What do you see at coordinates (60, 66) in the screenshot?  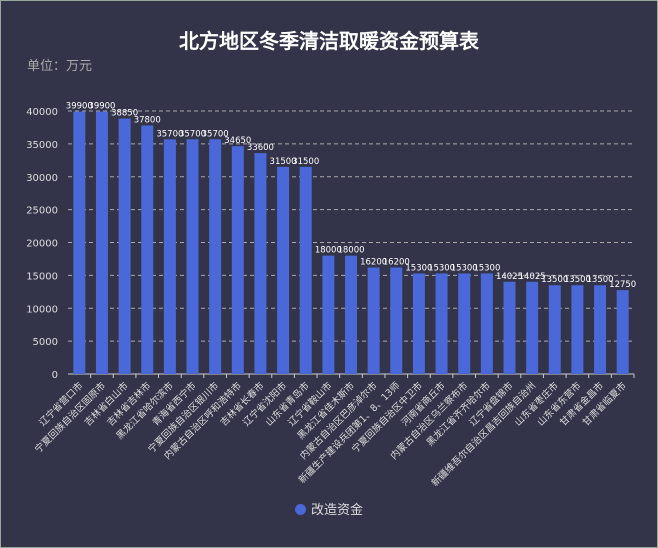 I see `chart-subtitle: 单位：万元` at bounding box center [60, 66].